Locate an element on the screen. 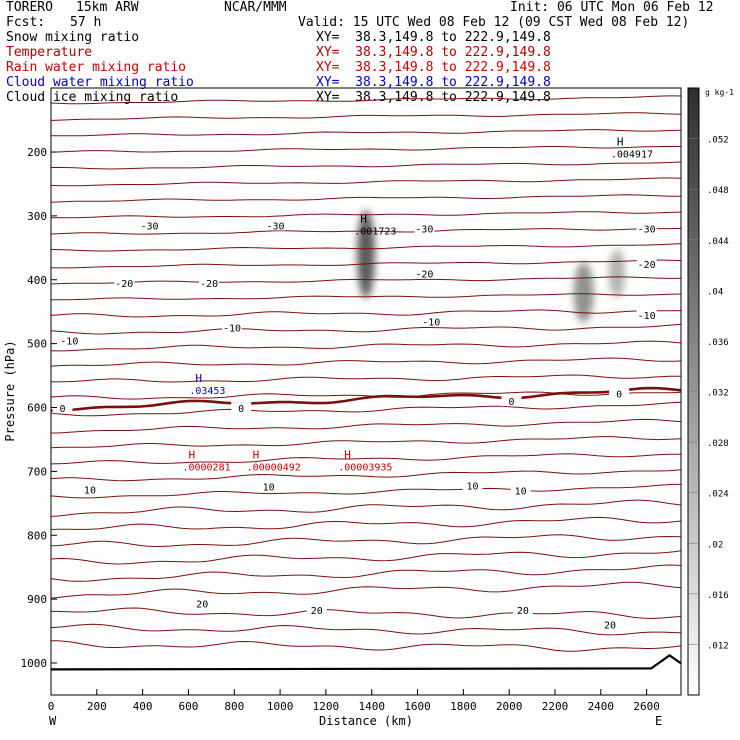 The width and height of the screenshot is (740, 740). colorbar-tick-label: .012 is located at coordinates (718, 646).